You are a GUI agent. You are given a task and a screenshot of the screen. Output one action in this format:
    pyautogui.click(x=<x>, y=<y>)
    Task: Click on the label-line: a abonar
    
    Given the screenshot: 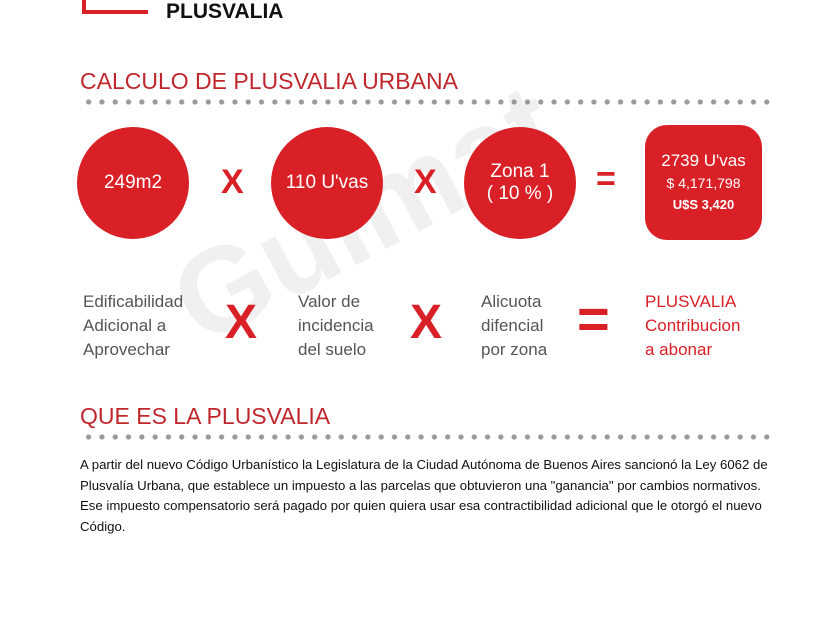 What is the action you would take?
    pyautogui.click(x=679, y=349)
    